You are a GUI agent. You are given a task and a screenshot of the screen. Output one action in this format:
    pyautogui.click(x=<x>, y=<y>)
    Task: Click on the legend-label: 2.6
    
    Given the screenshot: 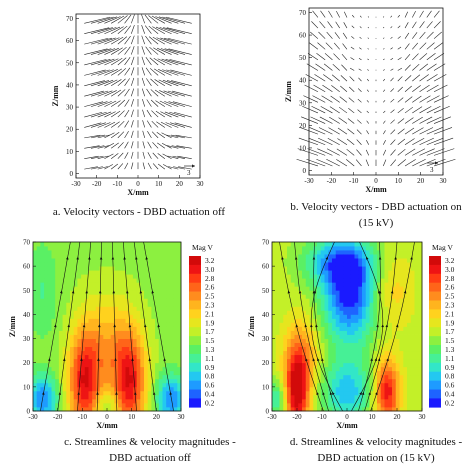 What is the action you would take?
    pyautogui.click(x=450, y=287)
    